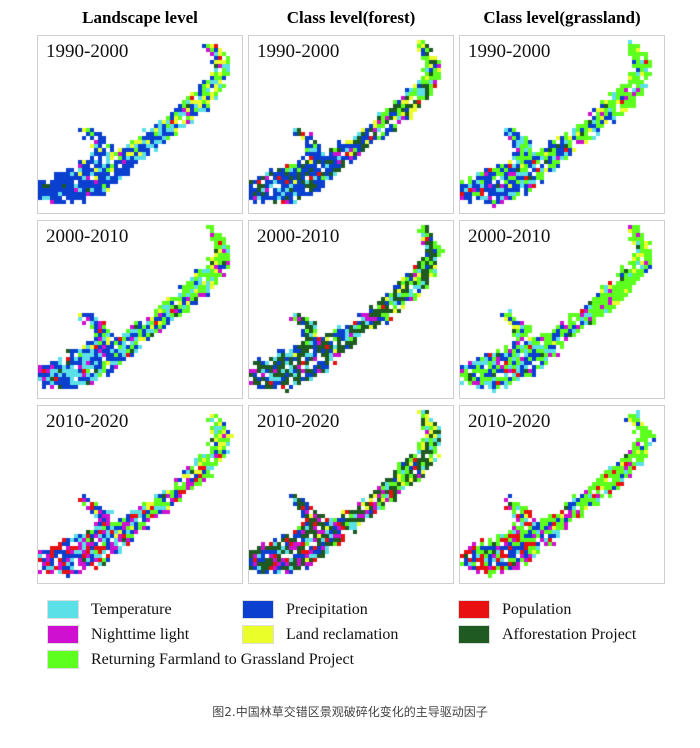 The height and width of the screenshot is (748, 700). Describe the element at coordinates (537, 609) in the screenshot. I see `legend-label: Population` at that location.